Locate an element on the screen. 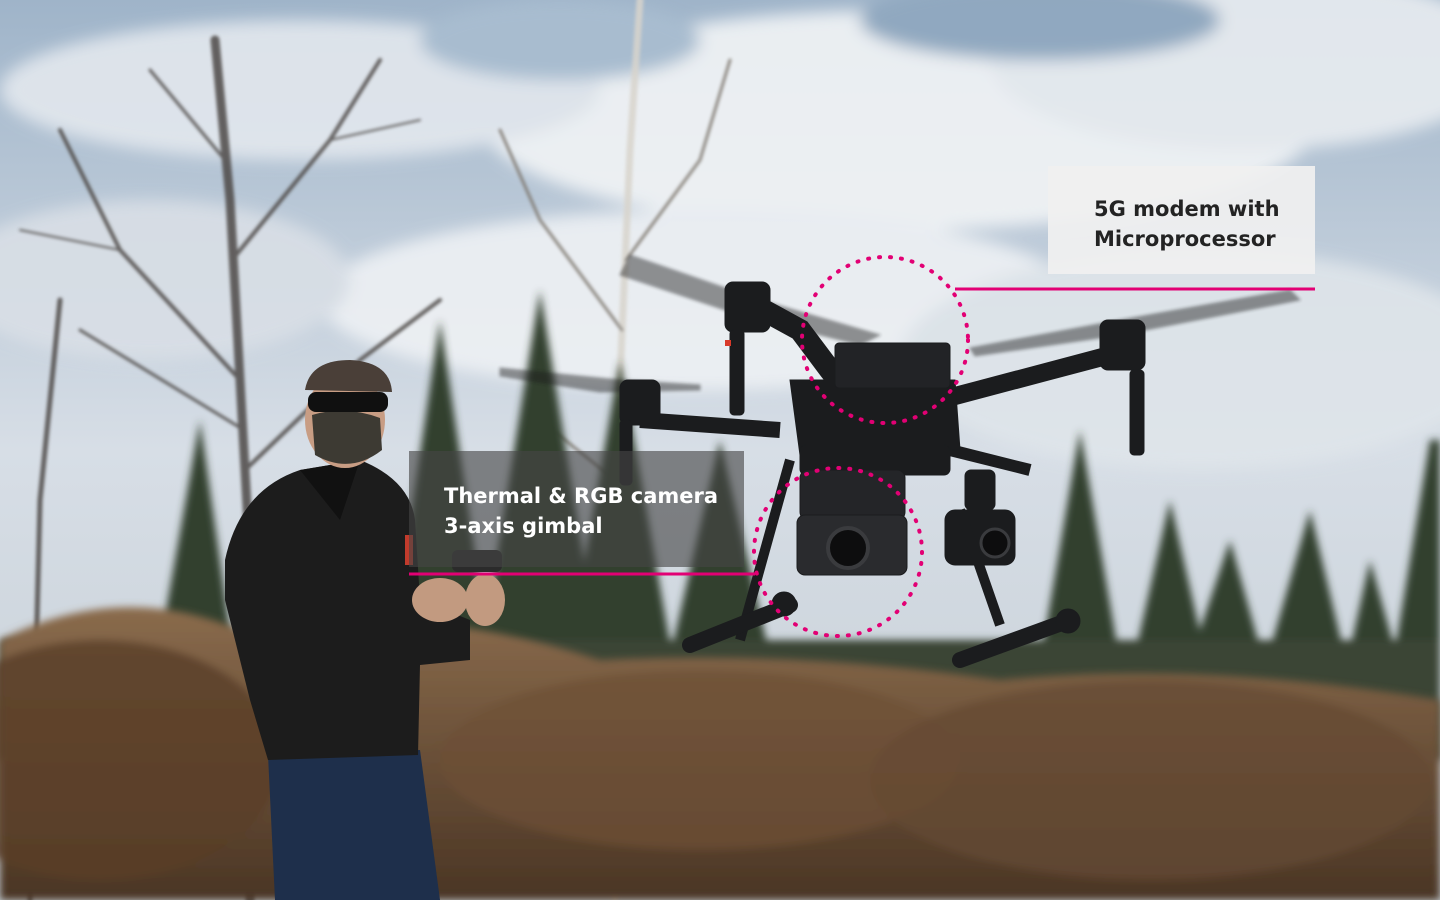  modem-box is located at coordinates (892, 365).